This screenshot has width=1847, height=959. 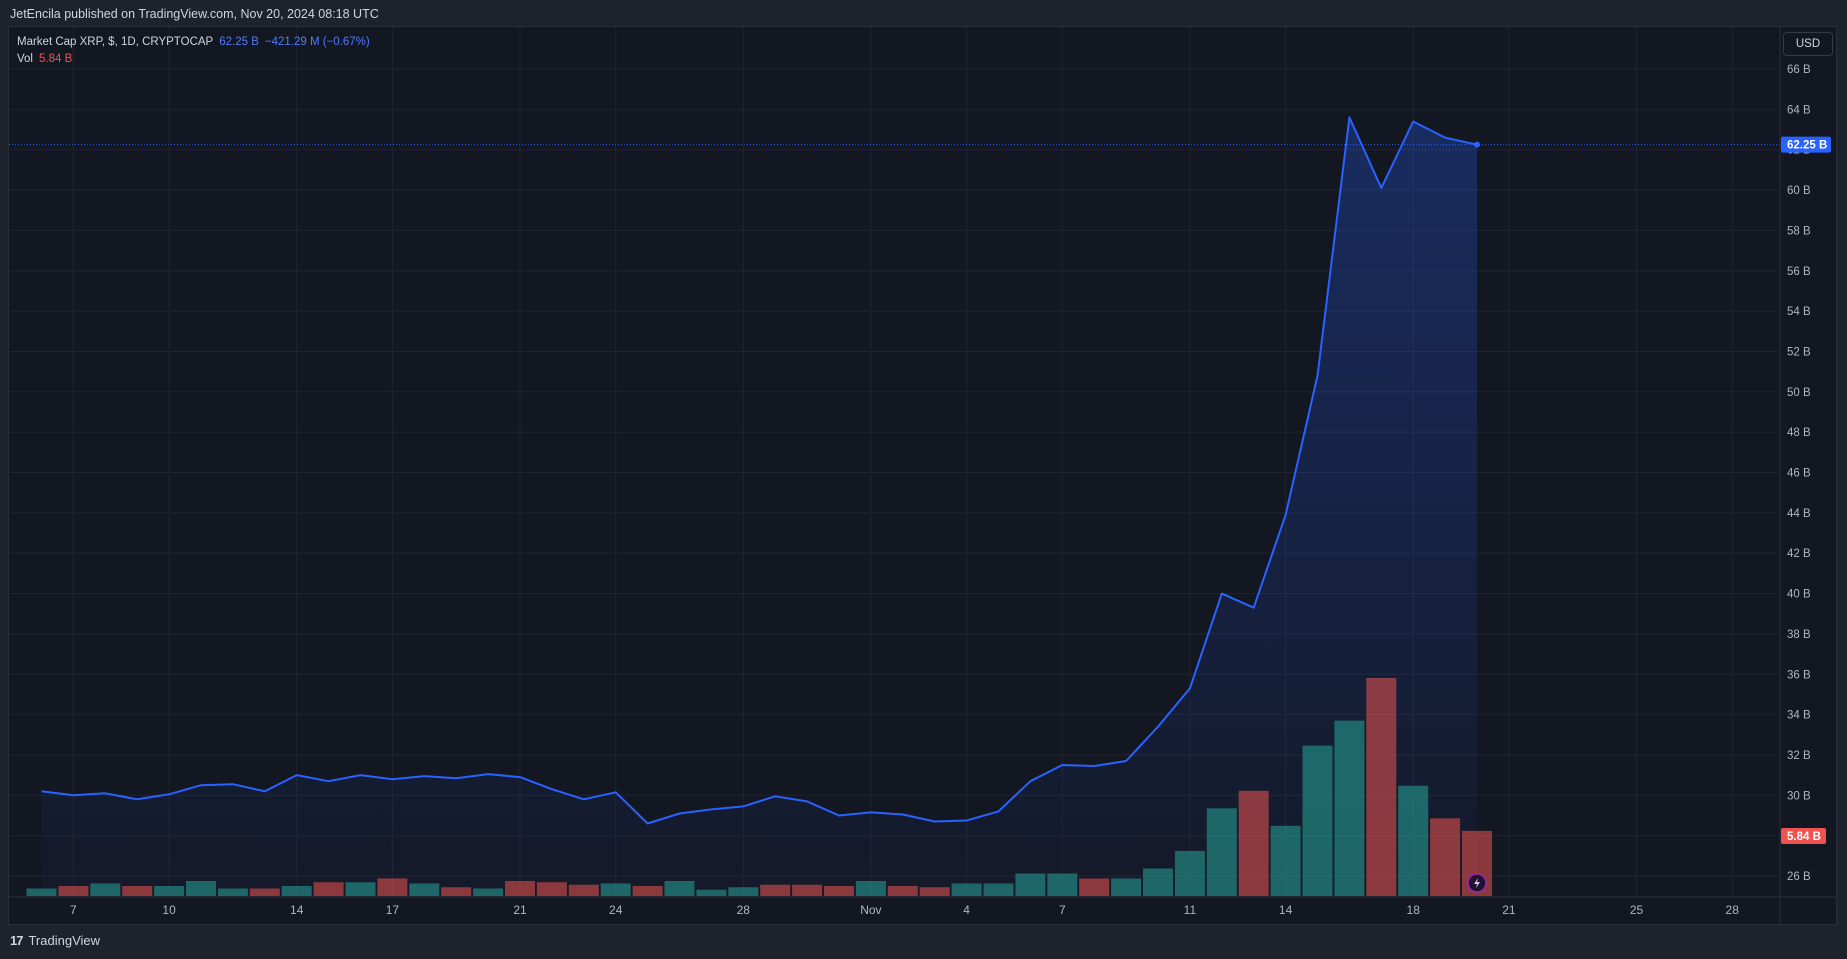 I want to click on x-tick-label: 25, so click(x=1637, y=910).